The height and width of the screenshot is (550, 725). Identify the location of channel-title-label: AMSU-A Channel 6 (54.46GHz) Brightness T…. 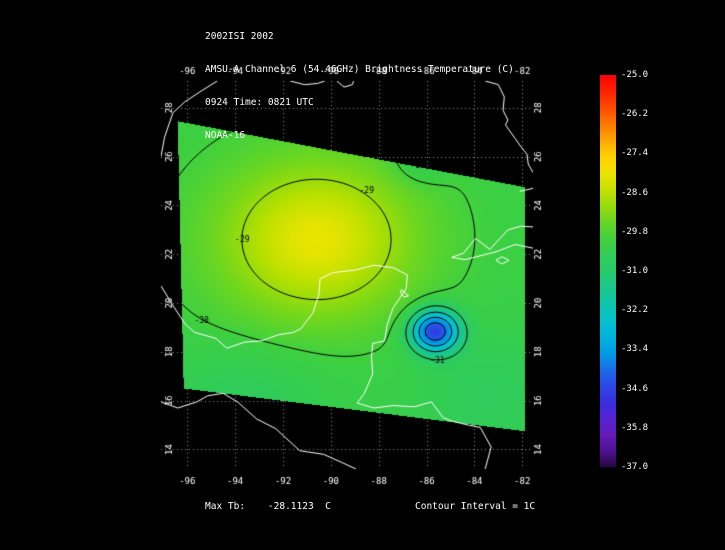
(359, 69).